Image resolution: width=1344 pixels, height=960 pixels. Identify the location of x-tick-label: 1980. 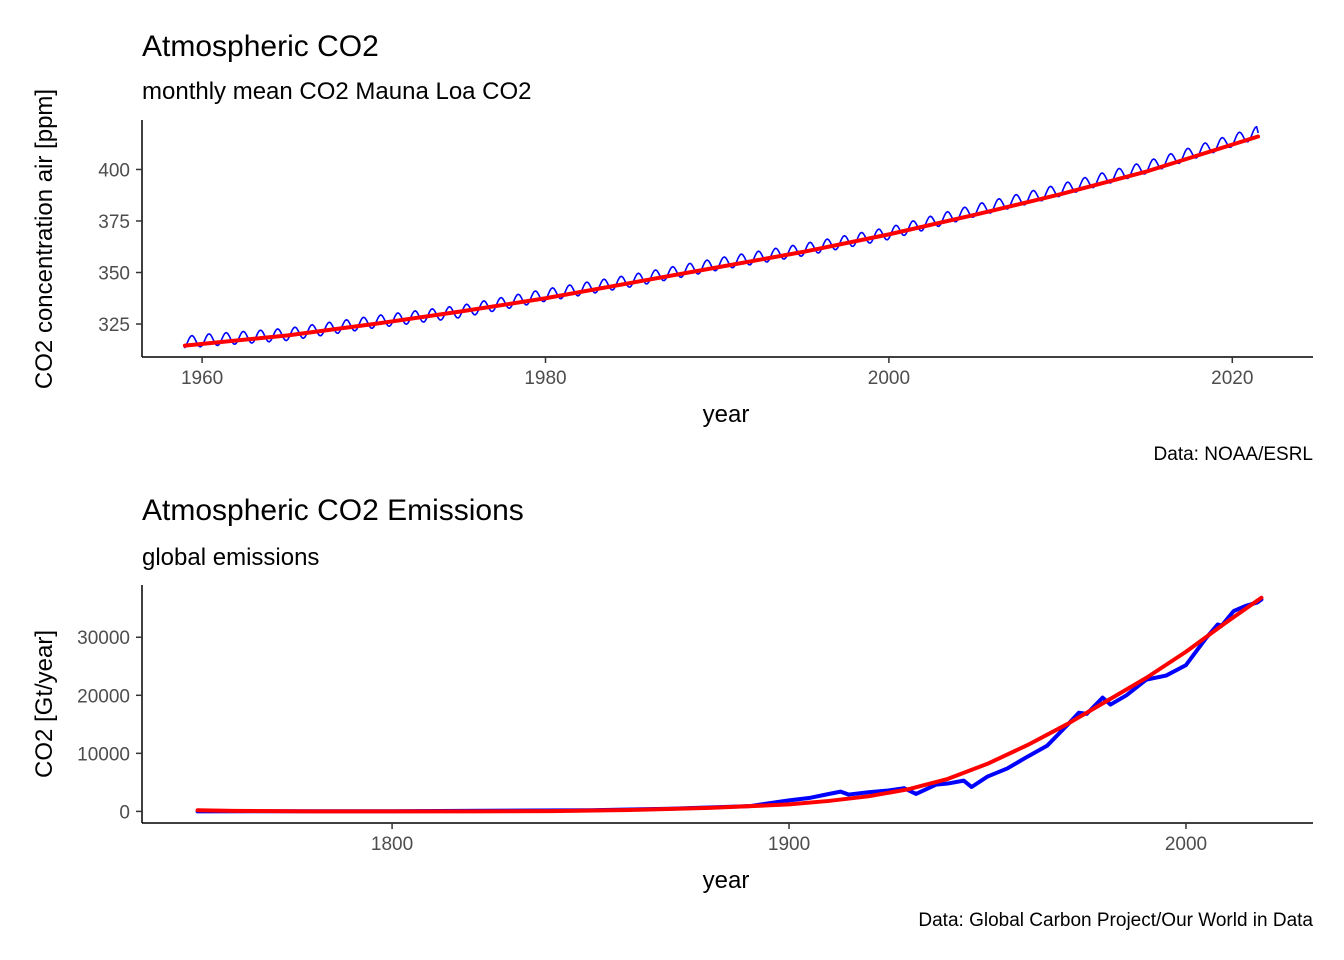
(545, 378).